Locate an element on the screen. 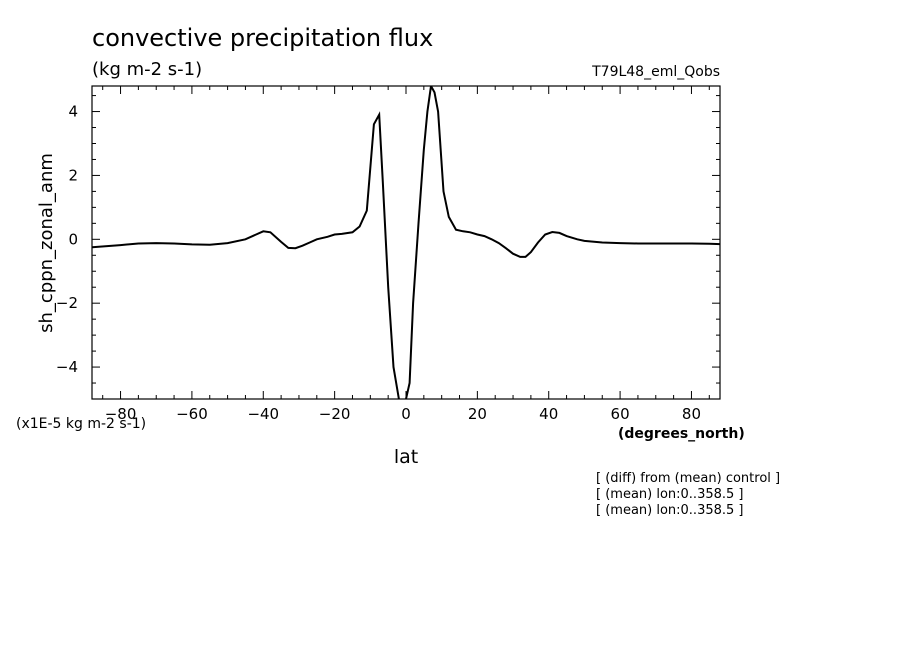 This screenshot has height=654, width=904. chart-title: convective precipitation flux is located at coordinates (262, 38).